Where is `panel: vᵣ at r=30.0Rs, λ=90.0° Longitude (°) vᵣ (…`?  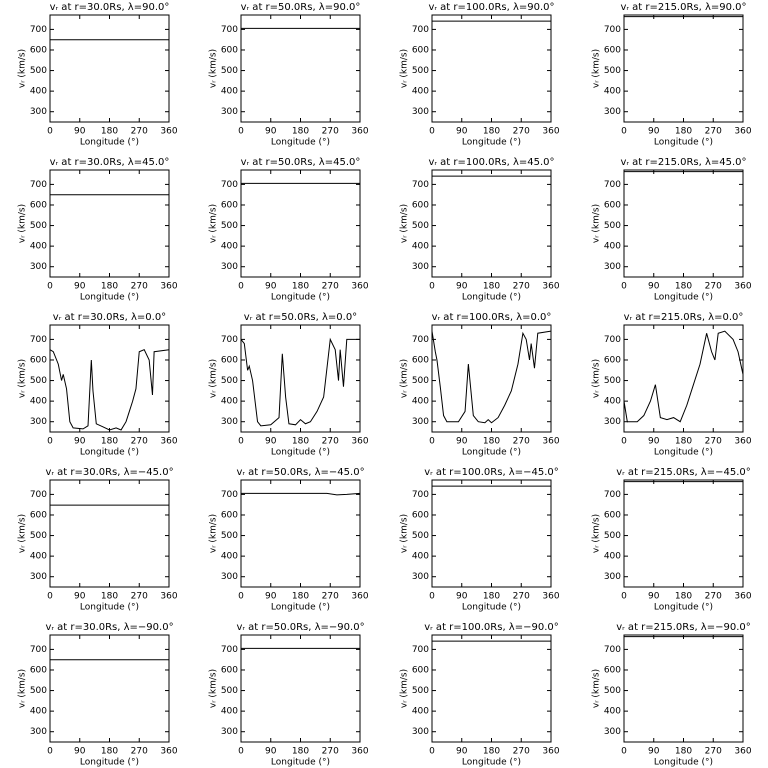
panel: vᵣ at r=30.0Rs, λ=90.0° Longitude (°) vᵣ (… is located at coordinates (98, 75).